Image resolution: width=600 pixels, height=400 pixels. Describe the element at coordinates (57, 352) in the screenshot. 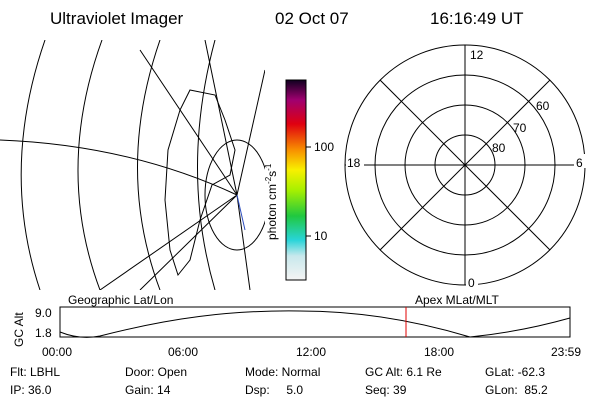

I see `x-label: 00:00` at that location.